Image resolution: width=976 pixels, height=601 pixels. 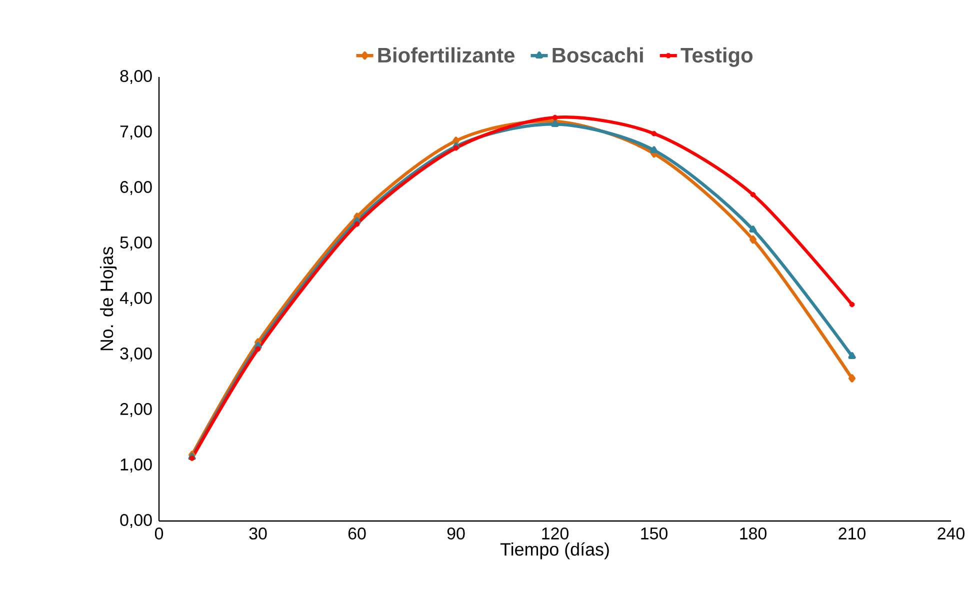 What do you see at coordinates (554, 551) in the screenshot?
I see `x-axis-title: Tiempo (días)` at bounding box center [554, 551].